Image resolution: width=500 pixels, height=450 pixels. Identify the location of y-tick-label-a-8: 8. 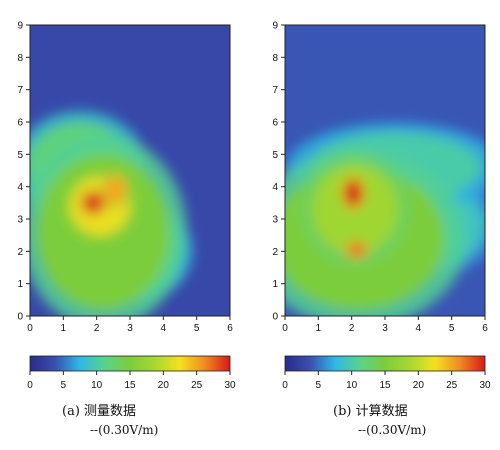
(20, 58).